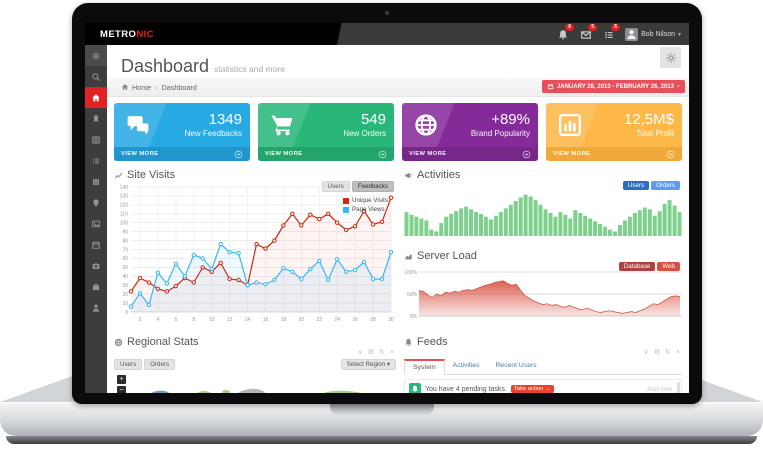 This screenshot has height=450, width=763. What do you see at coordinates (550, 86) in the screenshot?
I see `calendar-icon` at bounding box center [550, 86].